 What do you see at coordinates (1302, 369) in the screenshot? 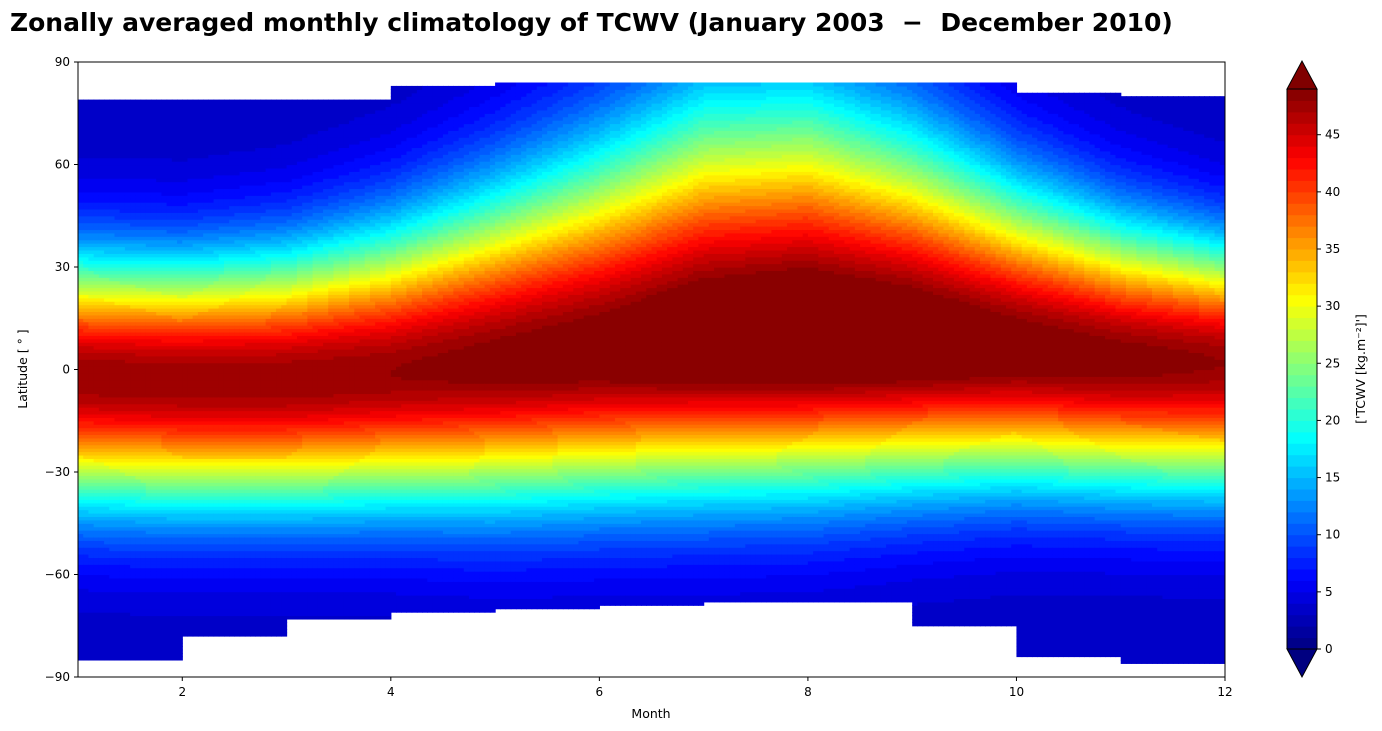
I see `colorbar` at bounding box center [1302, 369].